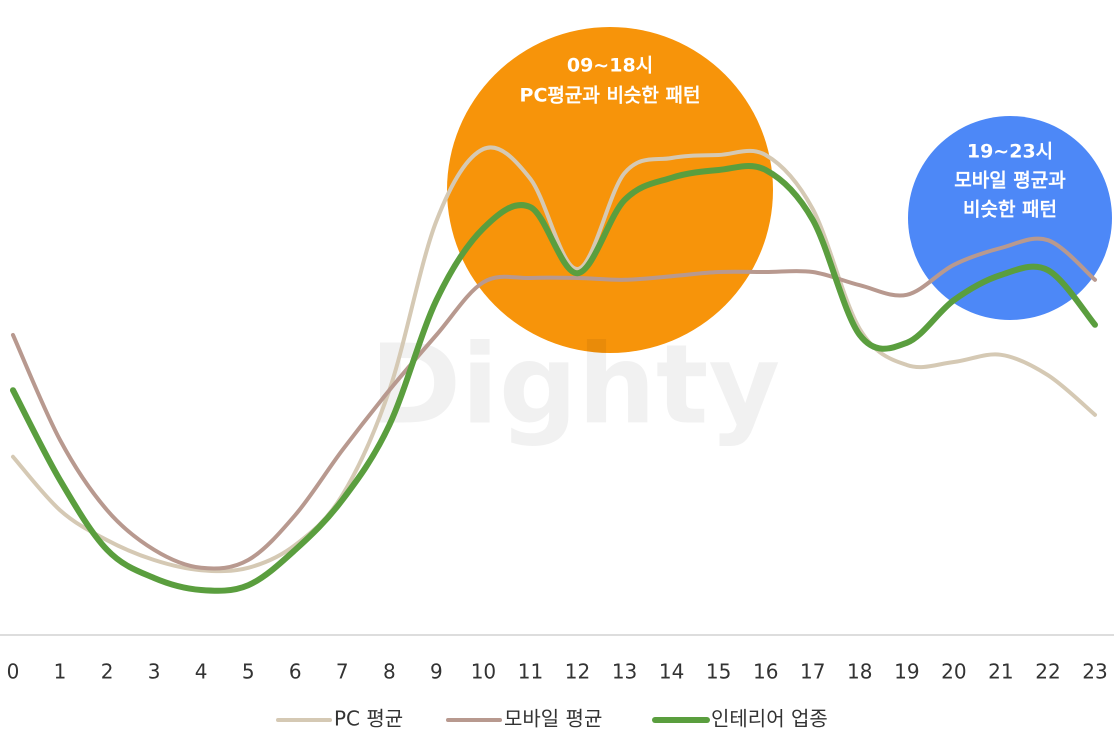 The height and width of the screenshot is (733, 1114). What do you see at coordinates (1010, 181) in the screenshot?
I see `annotation-text: 모바일 평균과` at bounding box center [1010, 181].